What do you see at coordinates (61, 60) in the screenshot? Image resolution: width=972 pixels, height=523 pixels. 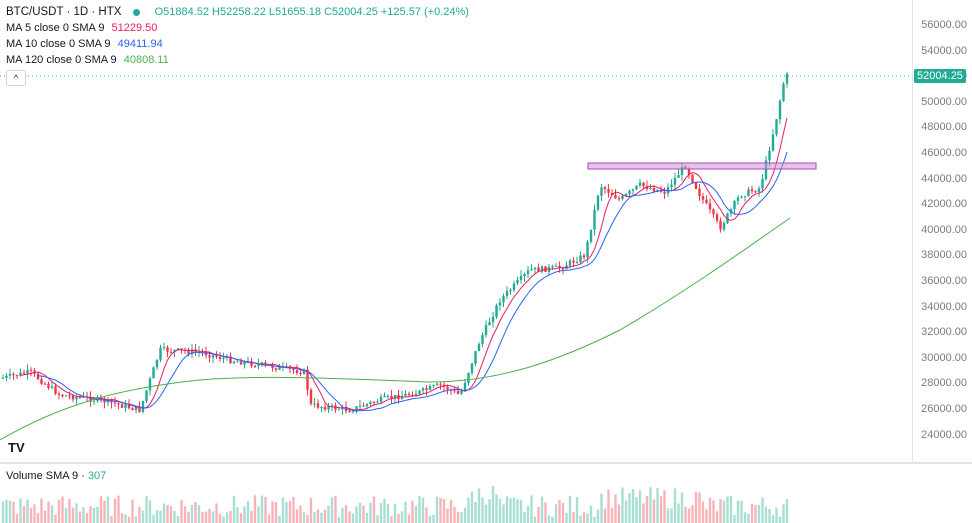 I see `ma120-label: MA 120 close 0 SMA 9` at bounding box center [61, 60].